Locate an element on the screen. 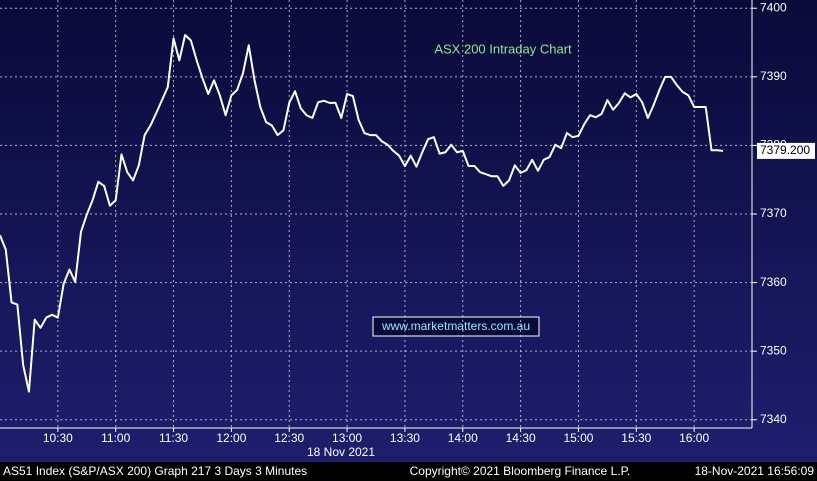 This screenshot has width=817, height=481. watermark: www.marketmatters.com.au is located at coordinates (455, 326).